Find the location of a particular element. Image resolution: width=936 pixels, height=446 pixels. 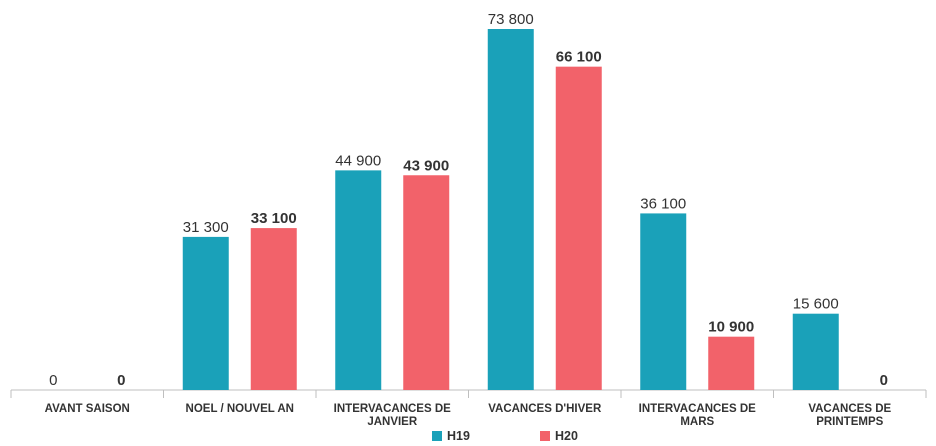

value-label: 15 600 is located at coordinates (816, 304).